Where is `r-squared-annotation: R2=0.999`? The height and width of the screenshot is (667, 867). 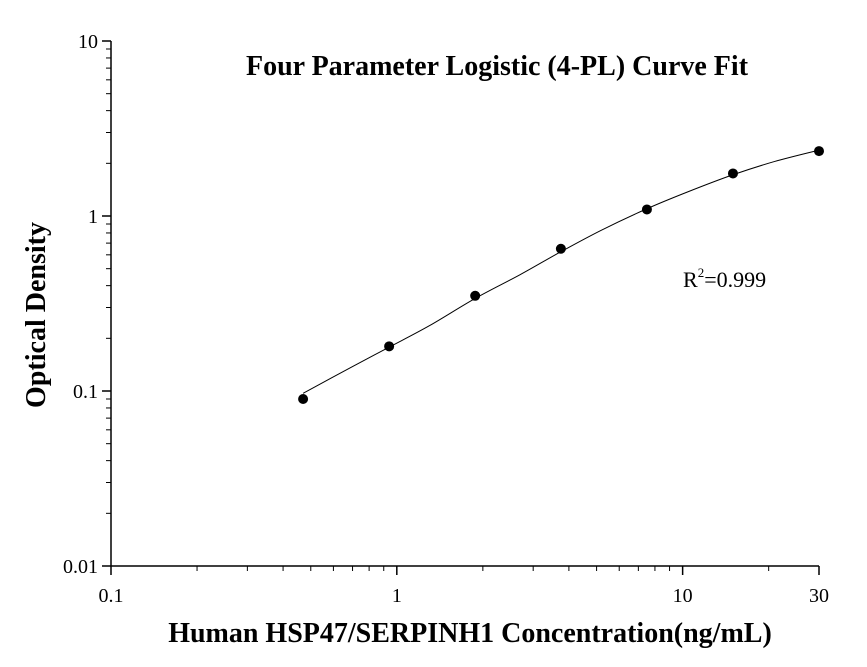
r-squared-annotation: R2=0.999 is located at coordinates (724, 278).